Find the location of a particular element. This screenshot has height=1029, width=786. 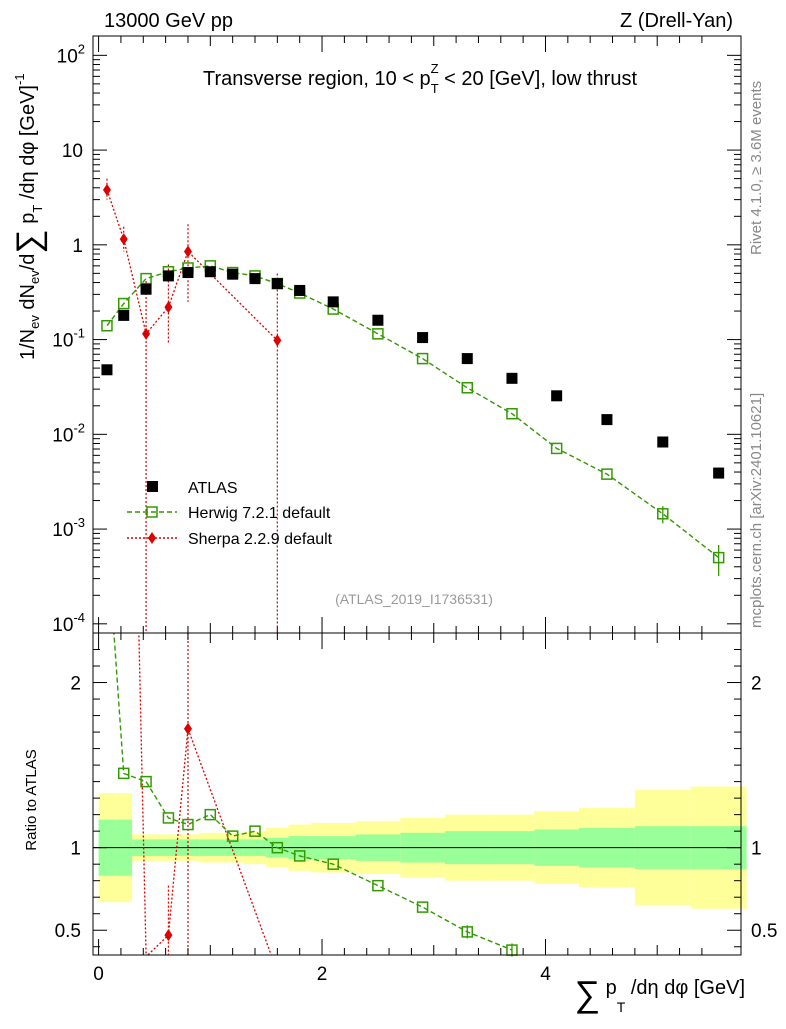

ratio-y-tick-label-right: 2 is located at coordinates (756, 684).